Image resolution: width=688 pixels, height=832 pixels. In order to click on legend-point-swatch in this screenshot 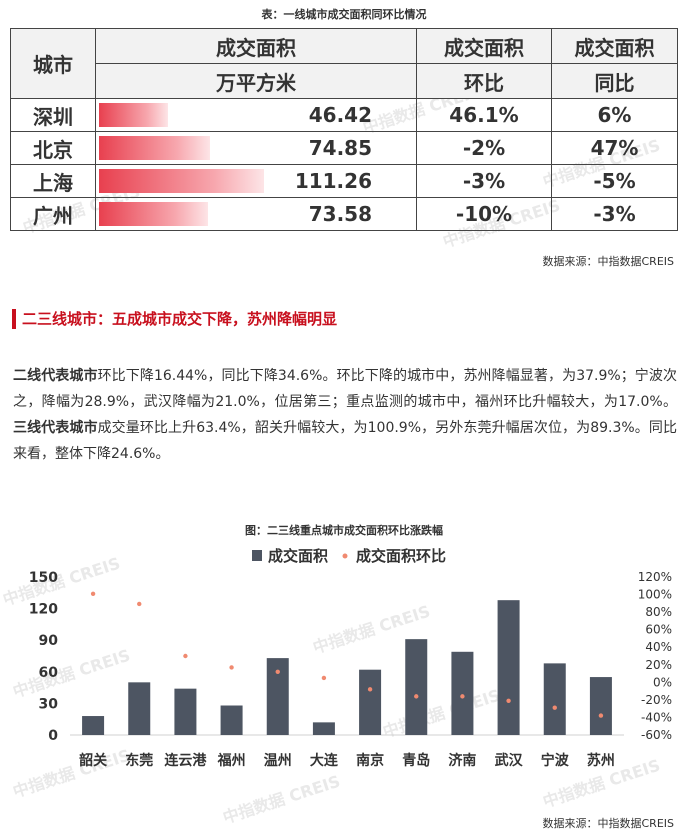, I will do `click(345, 556)`.